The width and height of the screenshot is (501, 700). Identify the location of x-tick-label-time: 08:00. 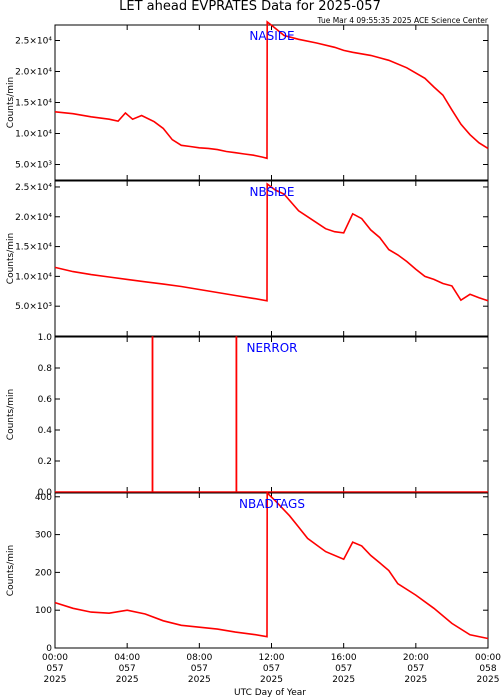
(199, 658).